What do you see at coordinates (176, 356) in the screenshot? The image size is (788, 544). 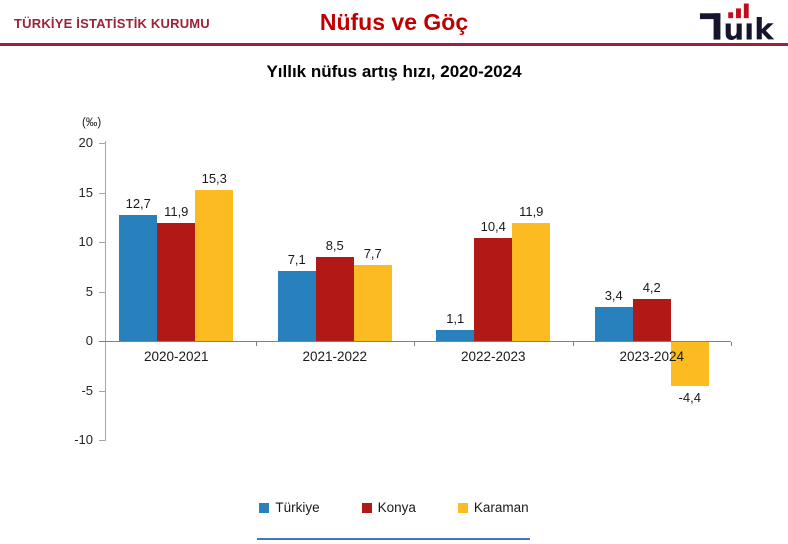 I see `category-label: 2020-2021` at bounding box center [176, 356].